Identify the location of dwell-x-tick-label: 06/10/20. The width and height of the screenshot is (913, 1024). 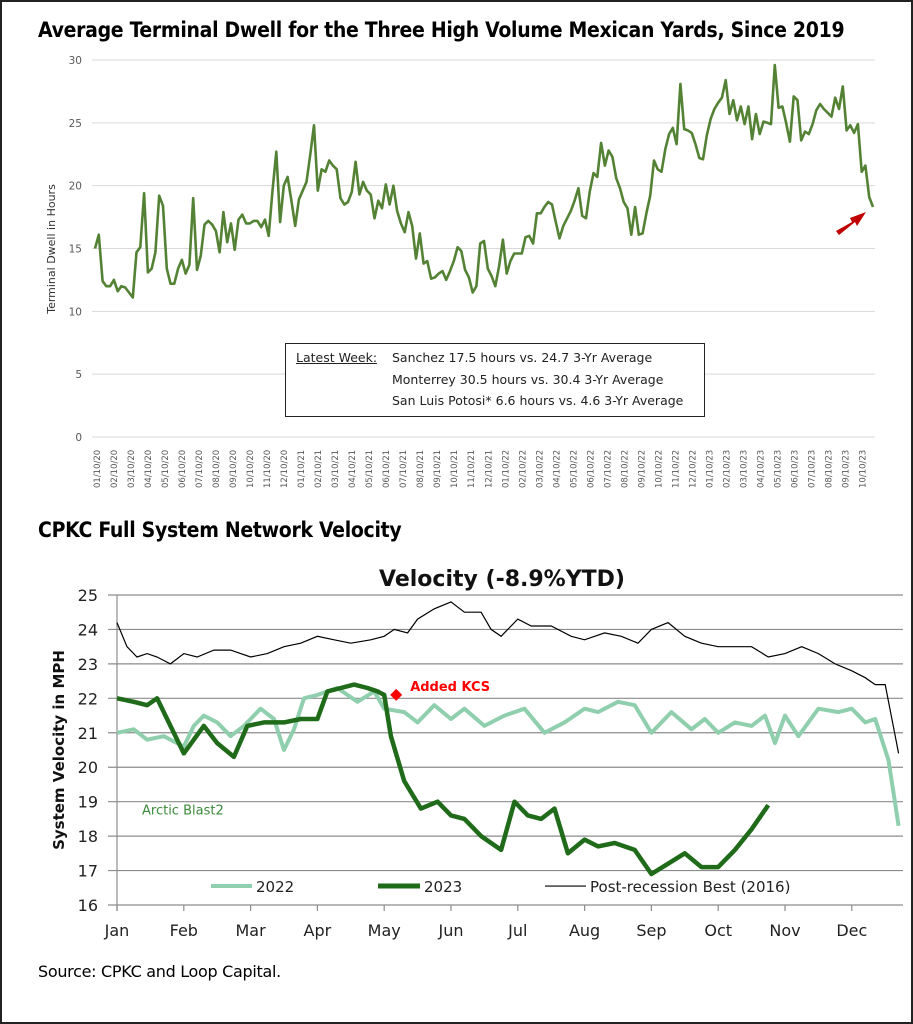
(183, 469).